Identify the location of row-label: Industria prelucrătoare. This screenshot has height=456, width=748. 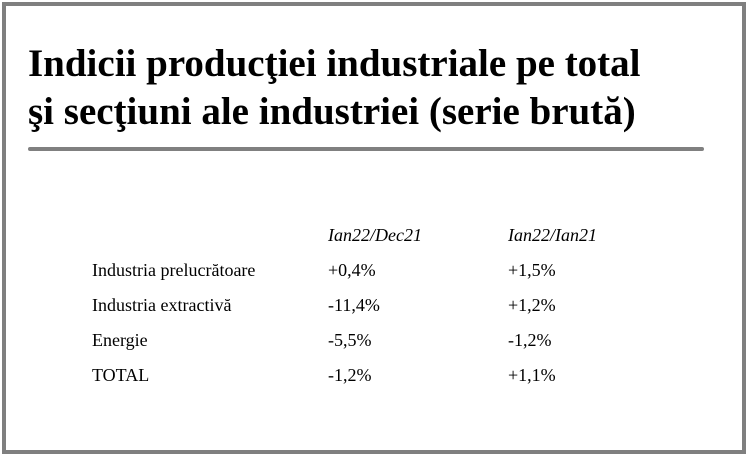
(174, 270).